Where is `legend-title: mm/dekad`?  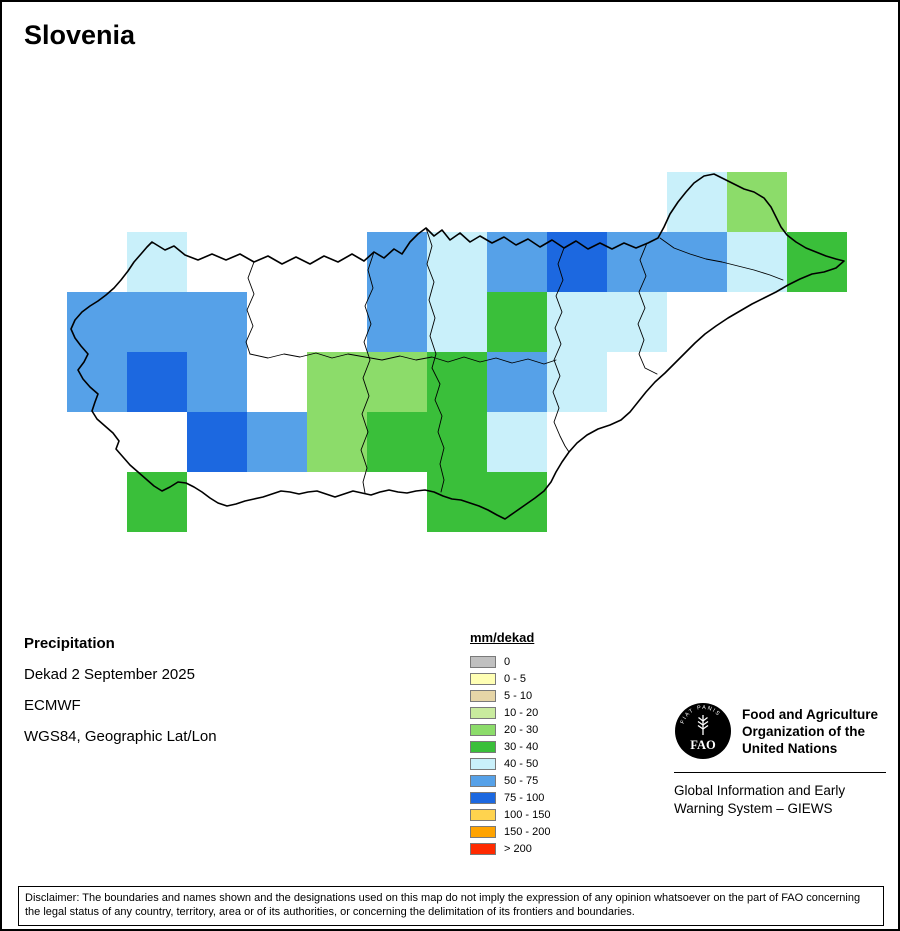
legend-title: mm/dekad is located at coordinates (502, 637).